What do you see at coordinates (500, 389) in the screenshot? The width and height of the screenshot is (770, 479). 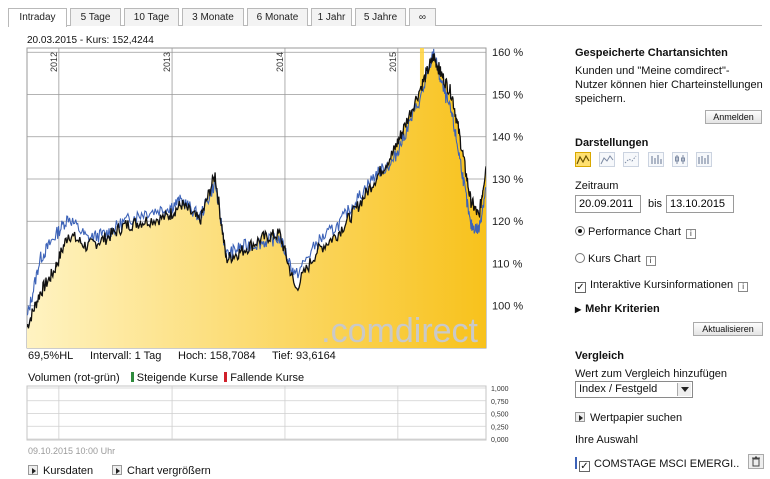 I see `volume-tick-label: 1,000` at bounding box center [500, 389].